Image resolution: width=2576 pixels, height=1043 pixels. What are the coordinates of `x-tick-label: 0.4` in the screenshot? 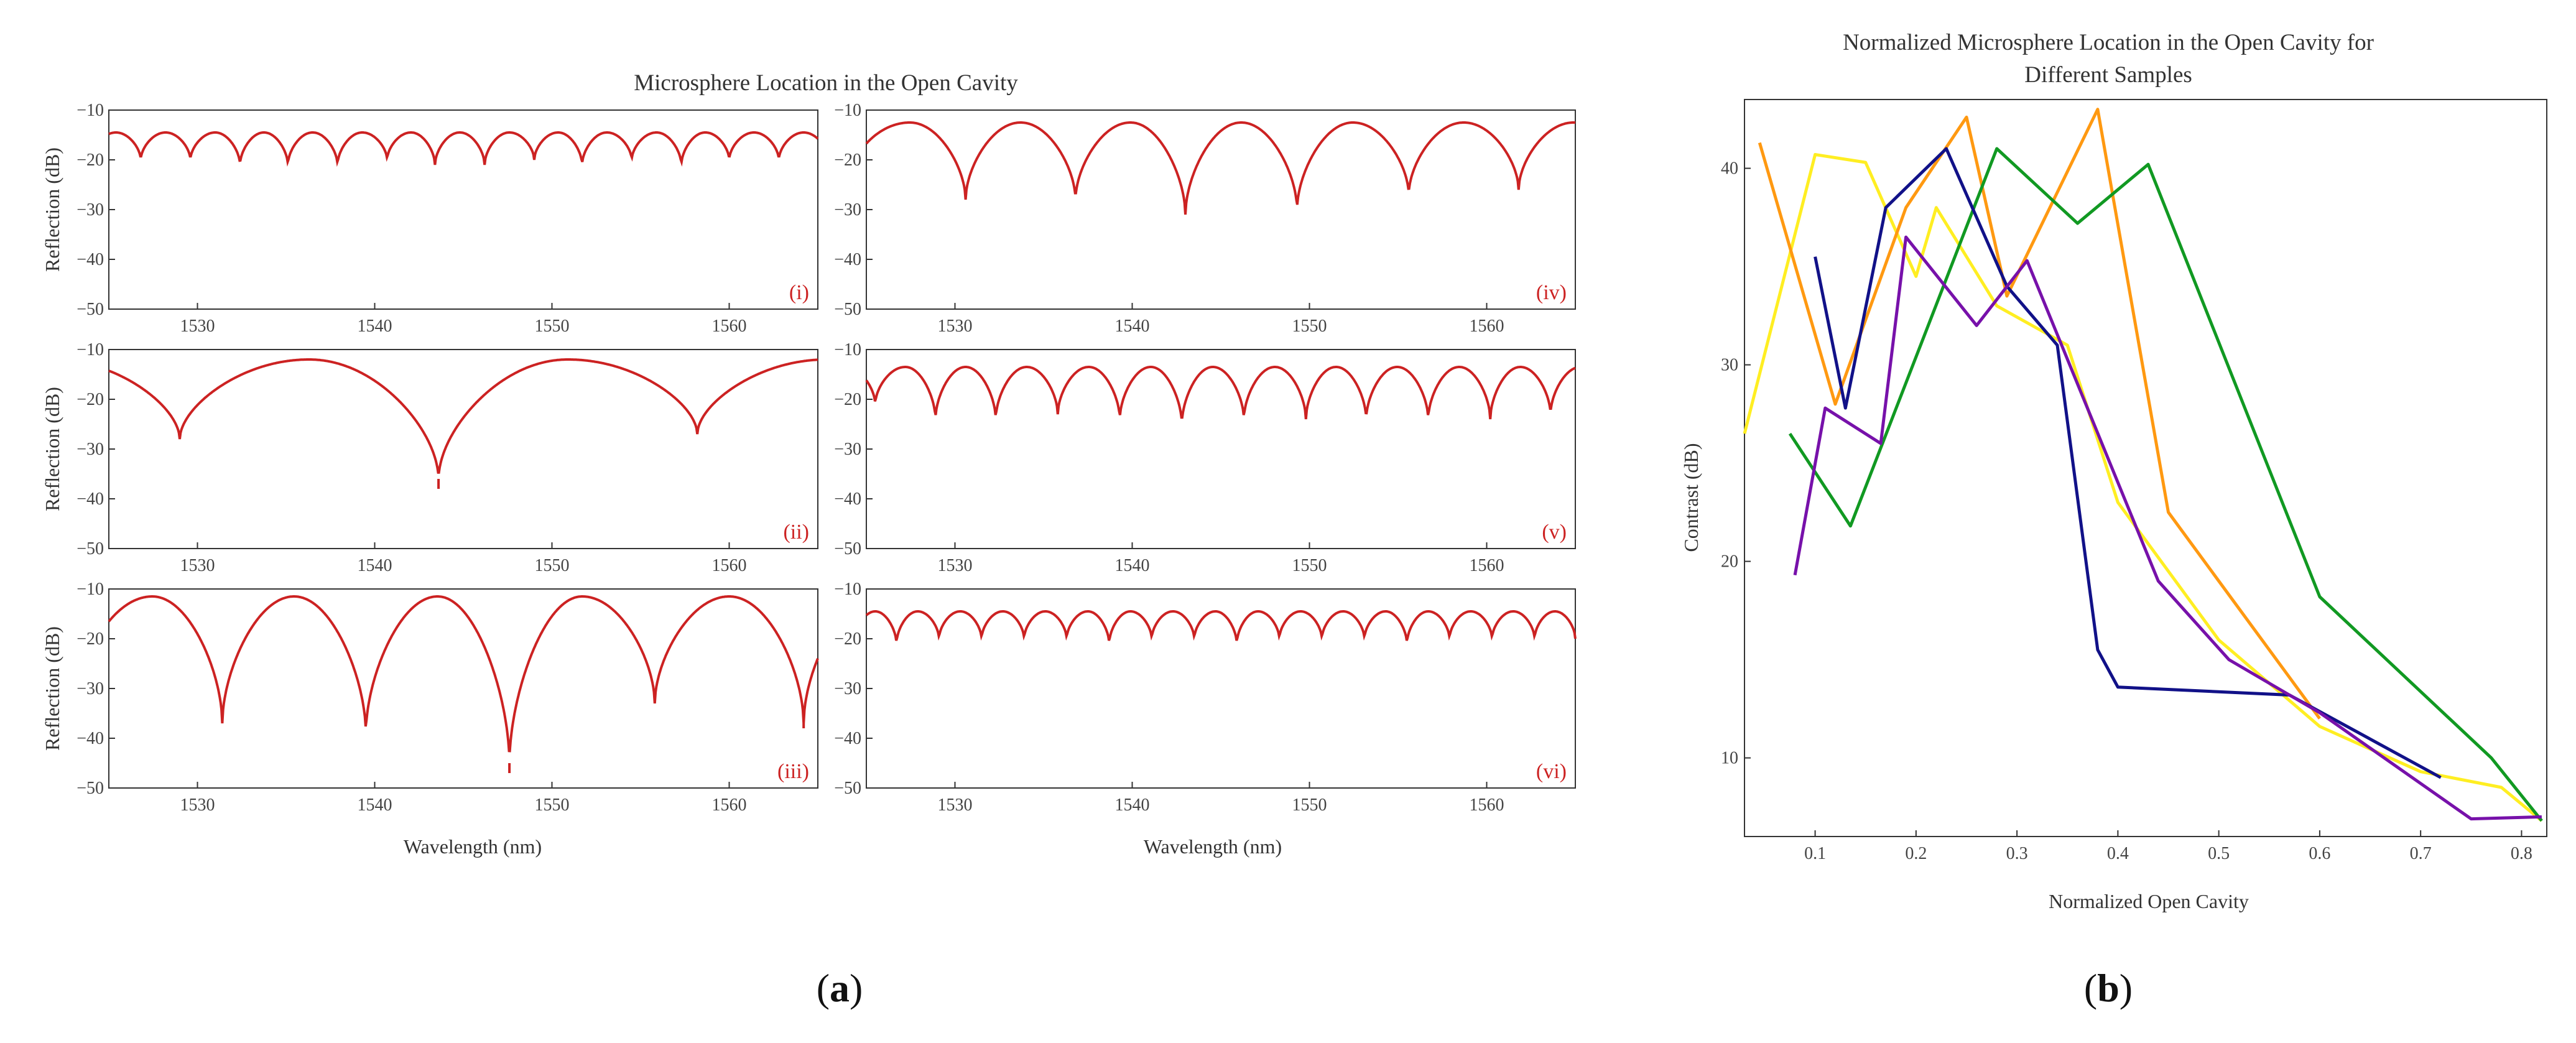 It's located at (2118, 853).